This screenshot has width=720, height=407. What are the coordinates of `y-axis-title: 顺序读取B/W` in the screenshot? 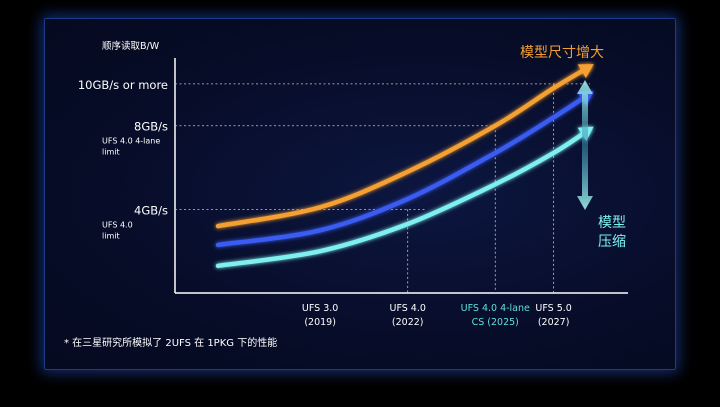 It's located at (131, 46).